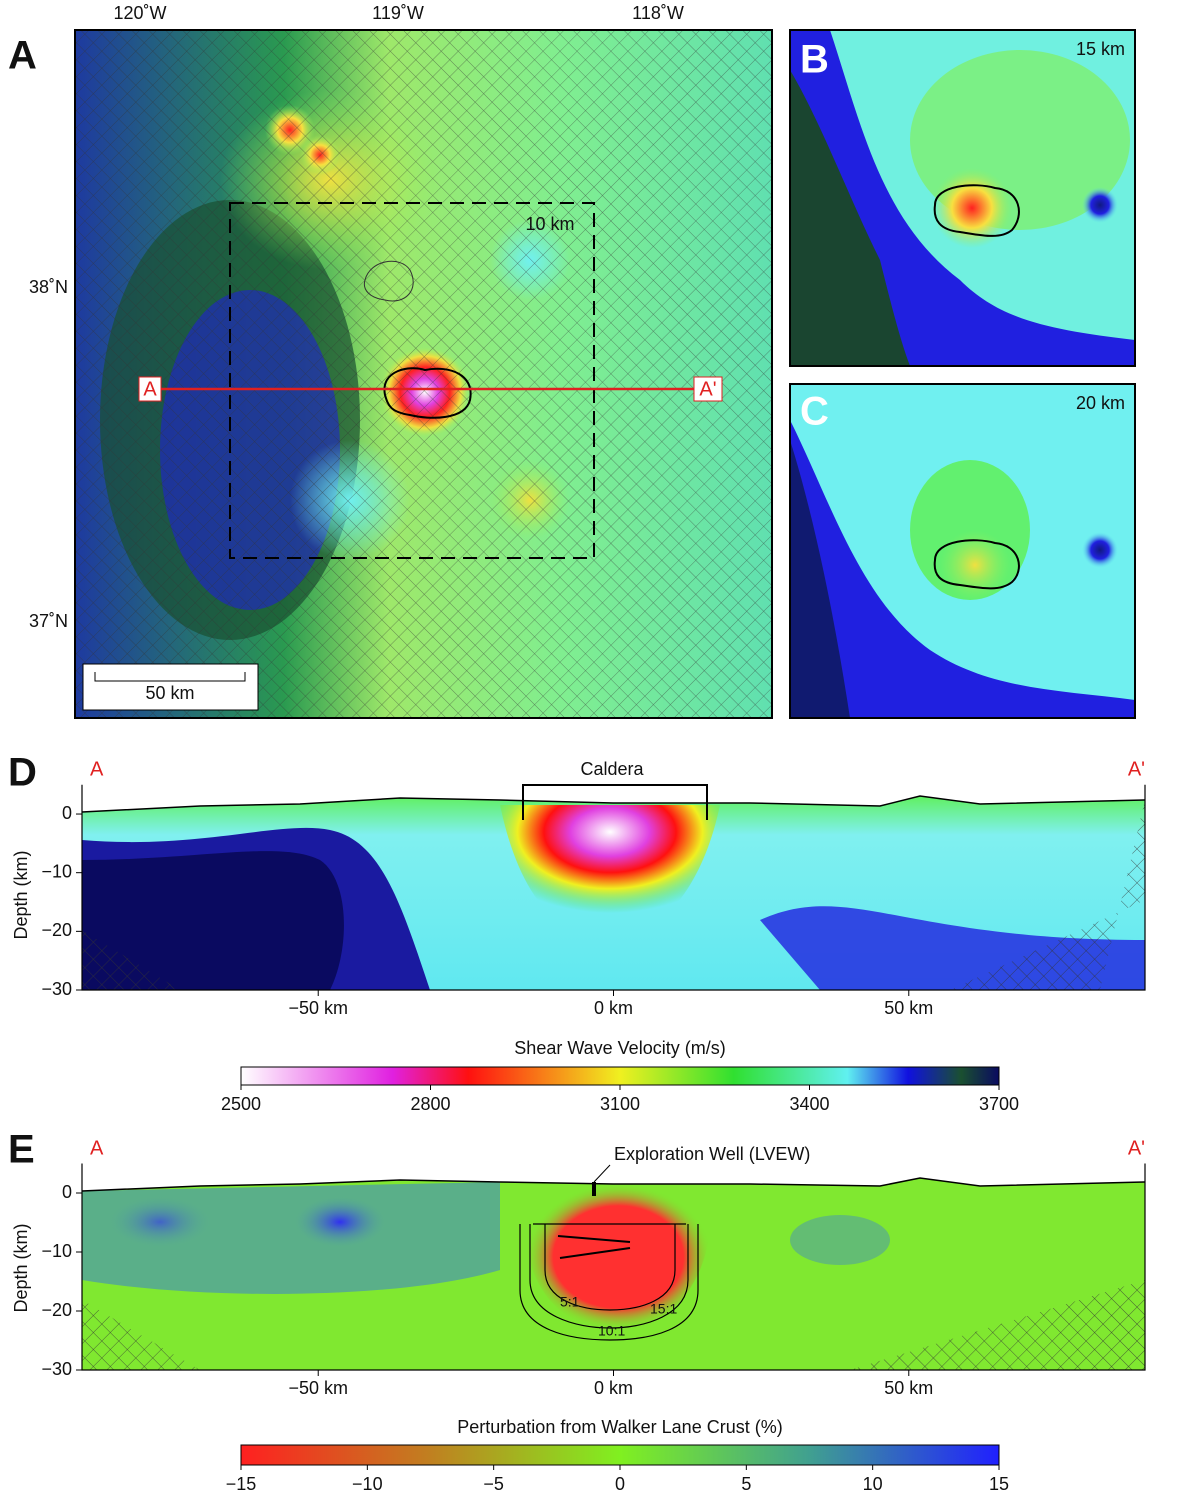 The image size is (1200, 1501). Describe the element at coordinates (609, 1282) in the screenshot. I see `contours` at that location.